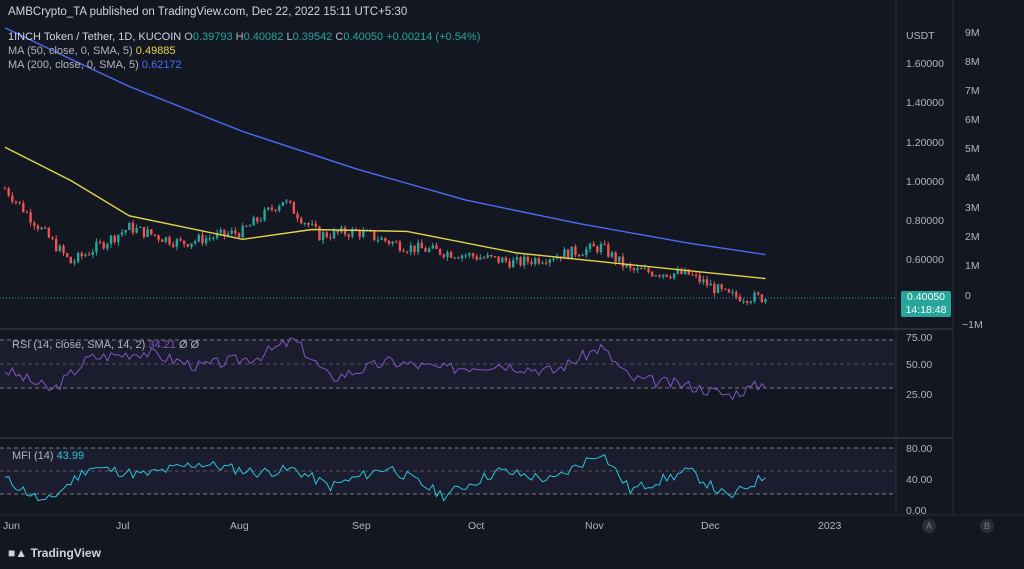 This screenshot has height=569, width=1024. I want to click on rsi-tick: 75.00, so click(919, 338).